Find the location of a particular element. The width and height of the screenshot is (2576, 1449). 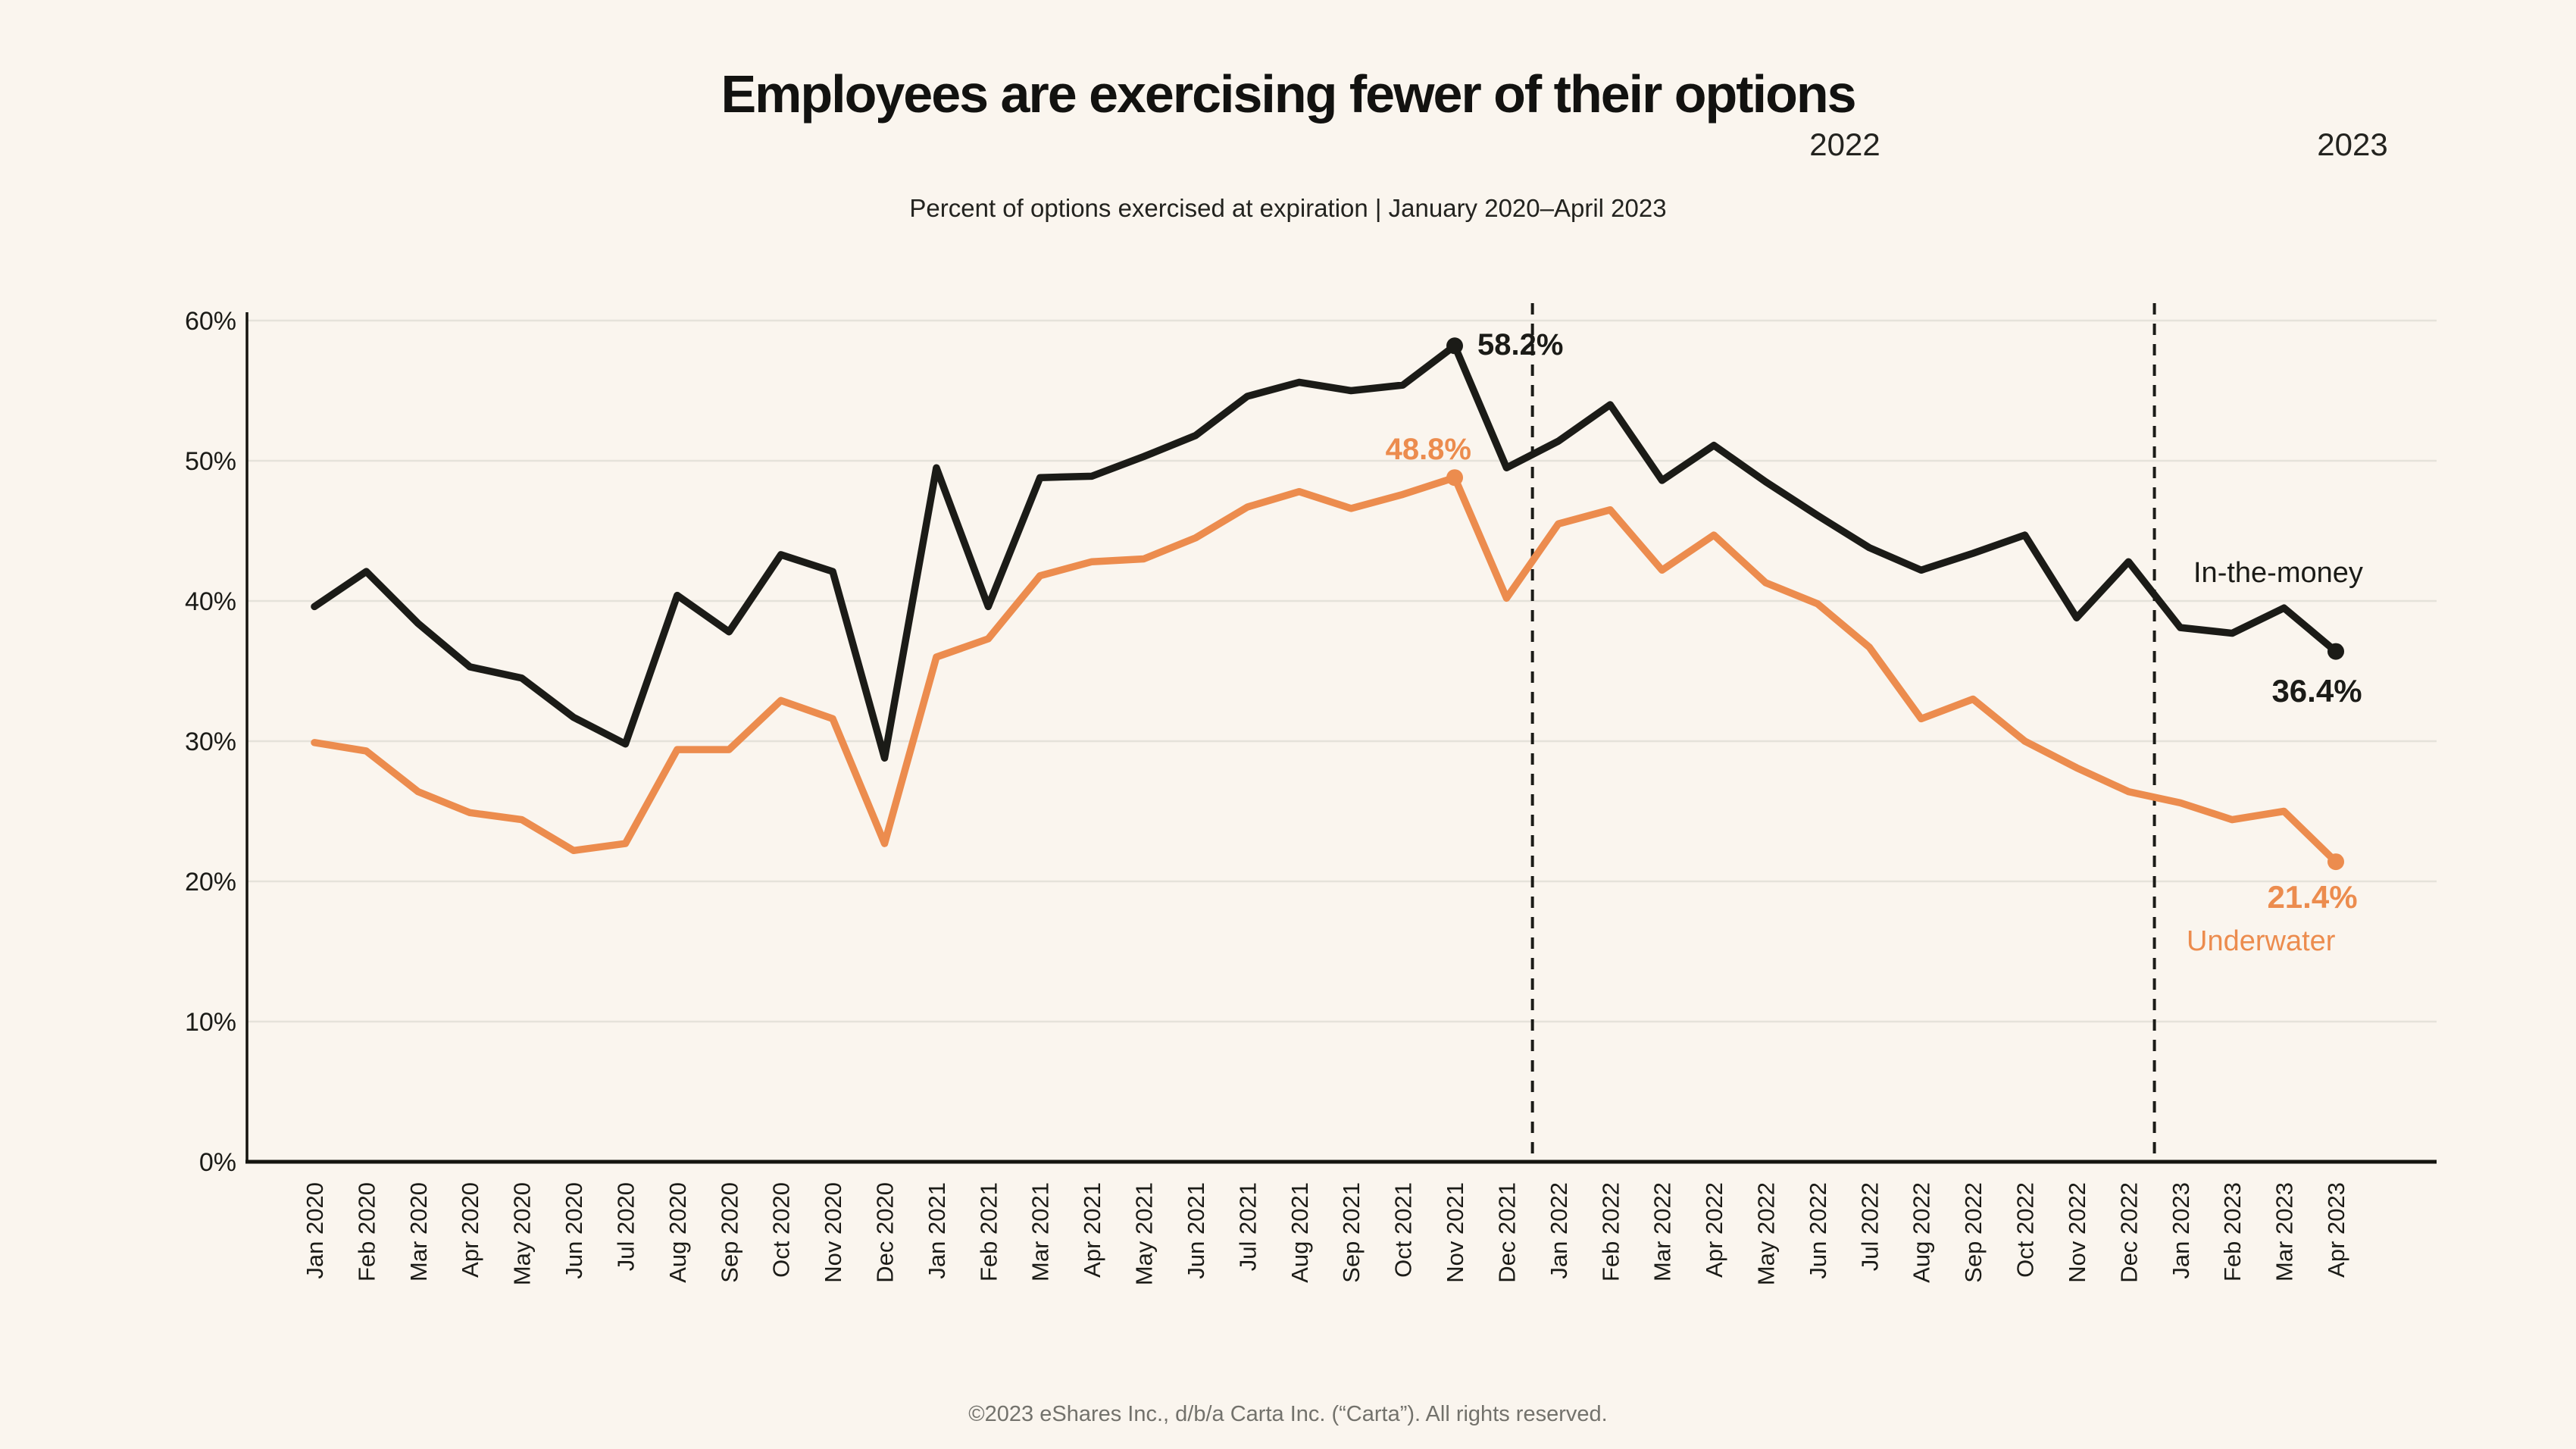

x-tick-label: May 2021 is located at coordinates (1144, 1233).